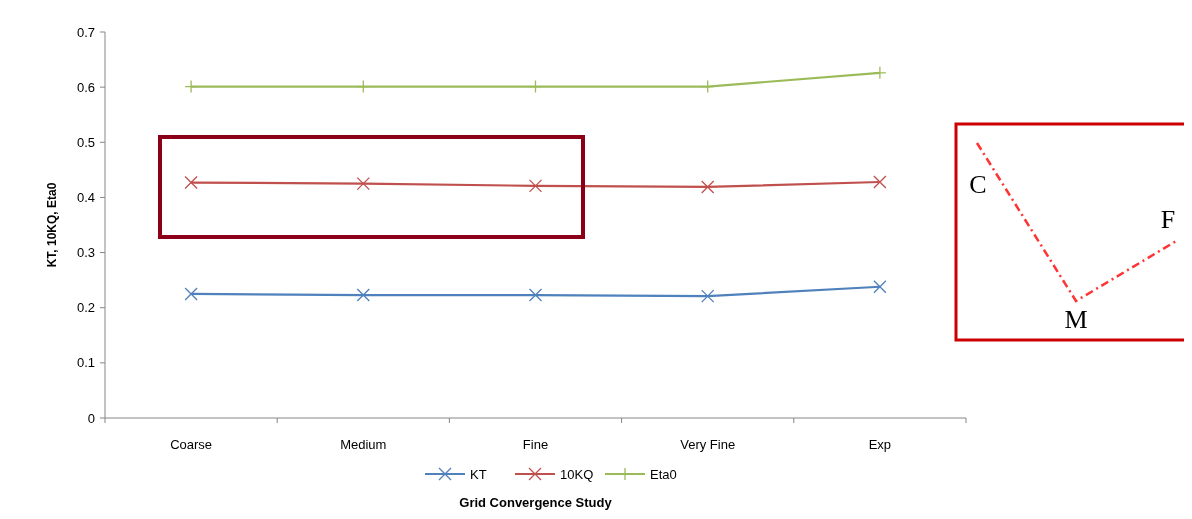  I want to click on x-tick-label: Fine, so click(535, 444).